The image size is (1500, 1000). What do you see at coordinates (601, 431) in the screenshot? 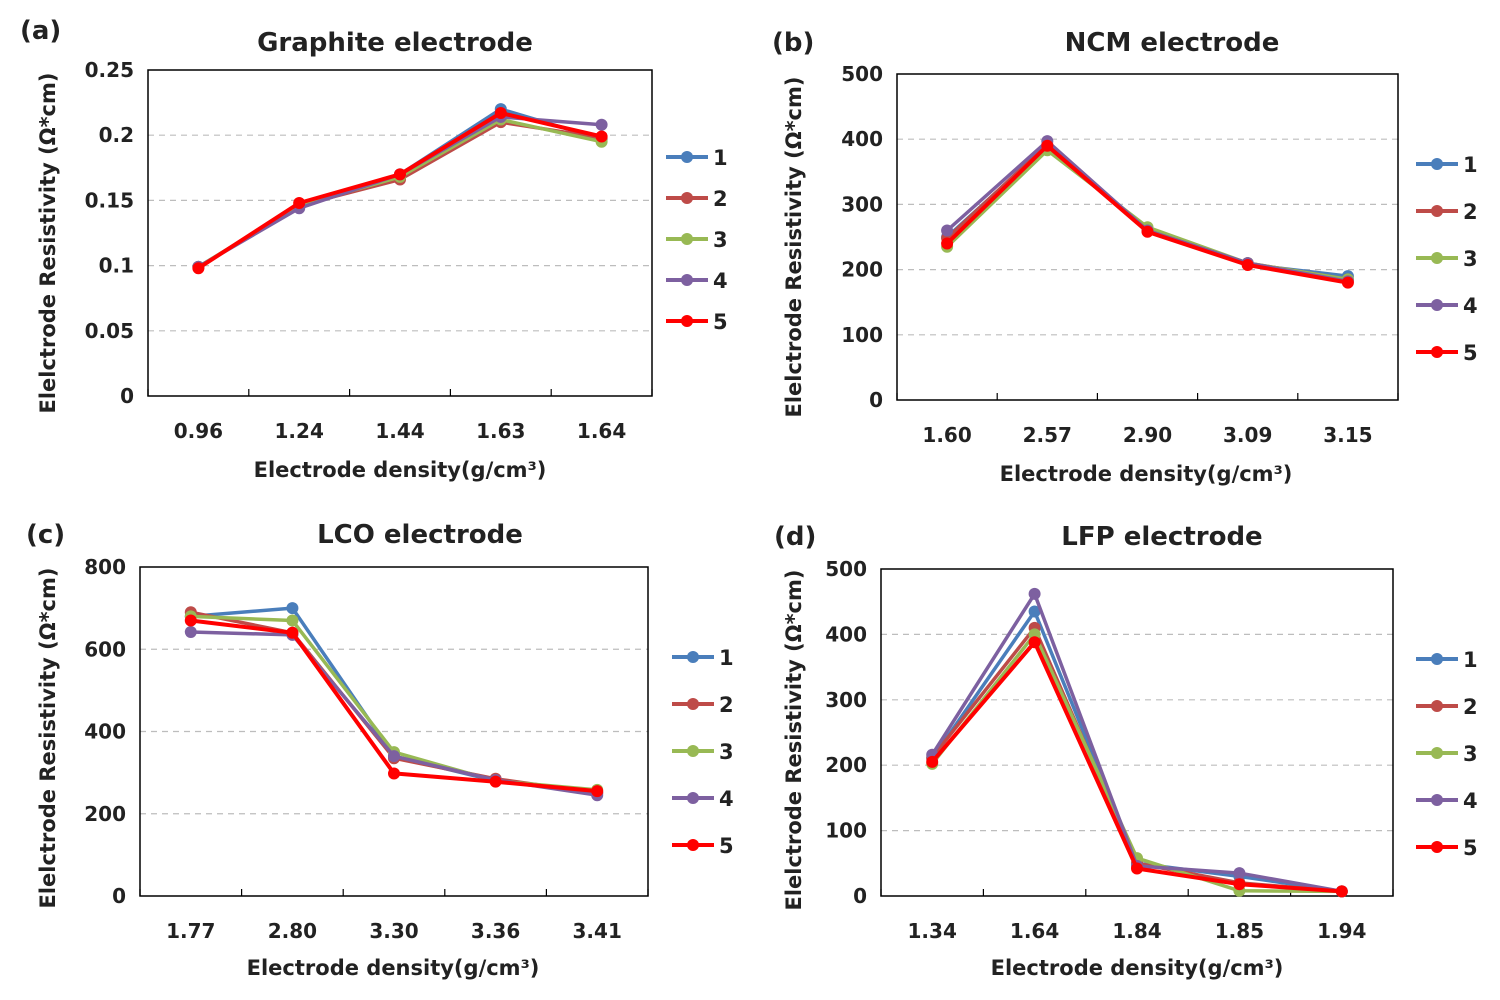
I see `x-tick-label: 1.64` at bounding box center [601, 431].